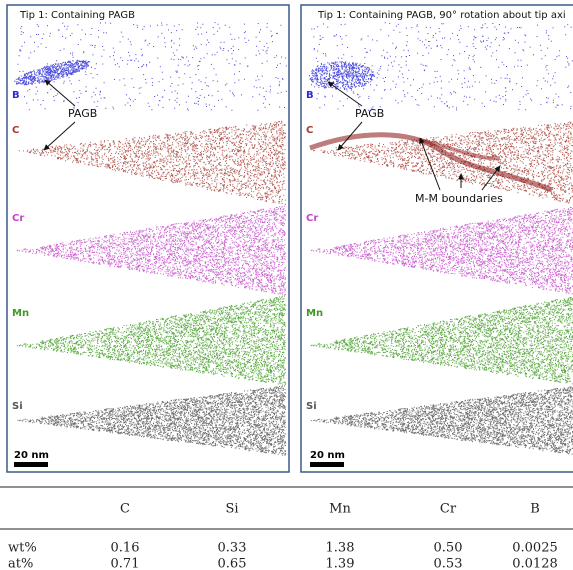  I want to click on column-header: Si, so click(231, 509).